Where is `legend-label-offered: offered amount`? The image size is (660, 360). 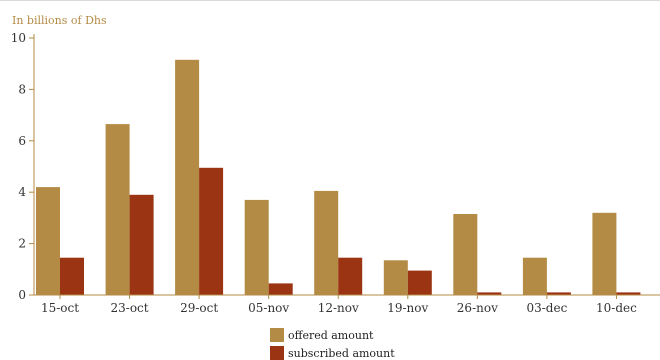
legend-label-offered: offered amount is located at coordinates (331, 335).